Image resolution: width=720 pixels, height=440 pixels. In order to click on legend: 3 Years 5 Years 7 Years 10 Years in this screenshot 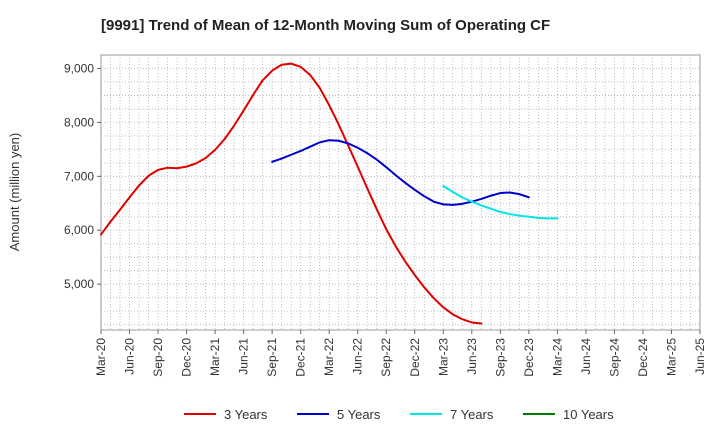, I will do `click(399, 414)`.